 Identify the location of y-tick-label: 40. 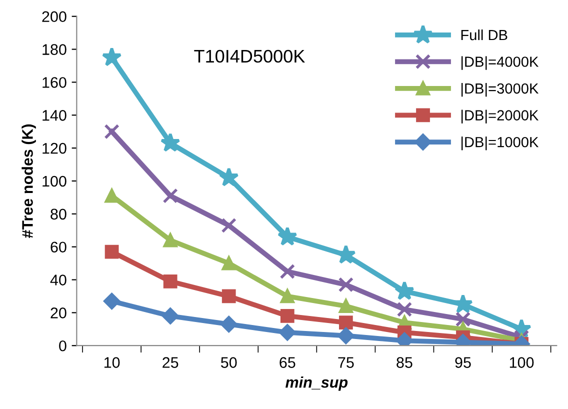
(58, 280).